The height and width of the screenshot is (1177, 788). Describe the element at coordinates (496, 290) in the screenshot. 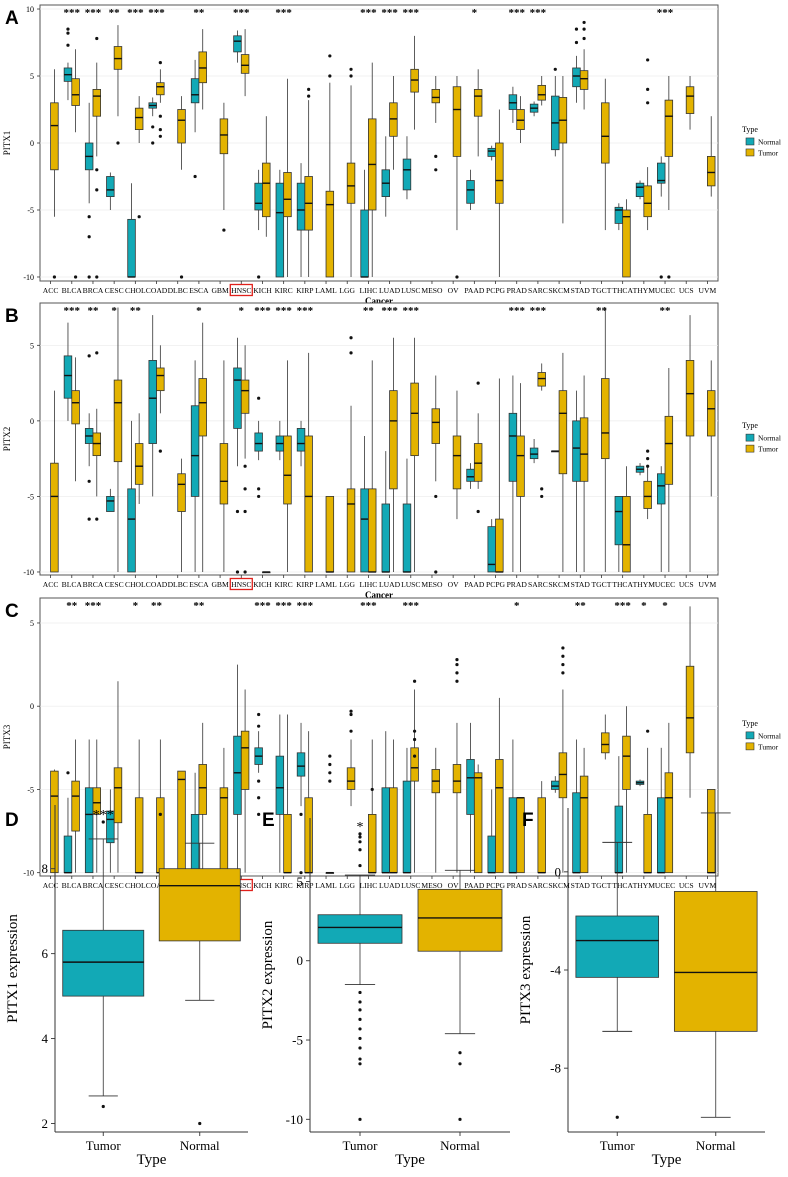

I see `x-tick-label-pcpg: PCPG` at that location.